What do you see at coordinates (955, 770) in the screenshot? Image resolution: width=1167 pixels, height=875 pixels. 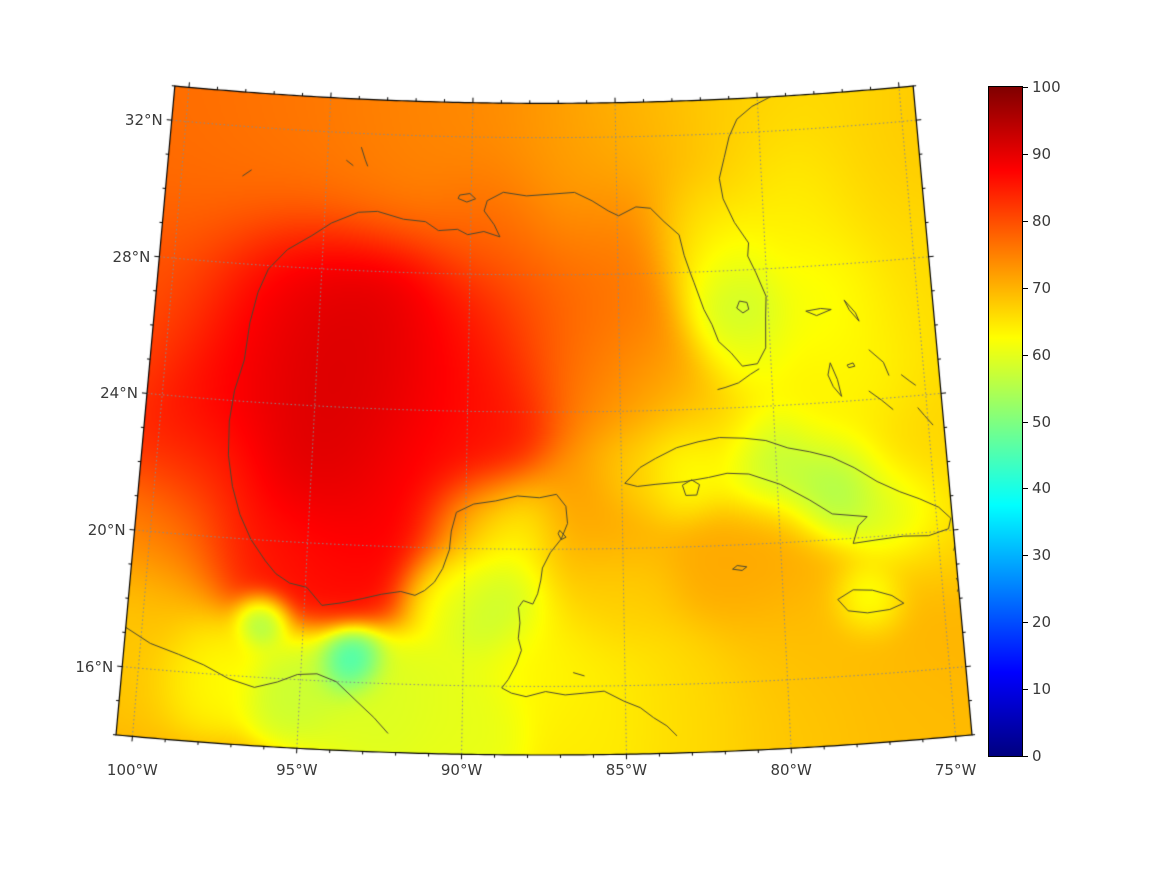 I see `lon-tick-label: 75°W` at bounding box center [955, 770].